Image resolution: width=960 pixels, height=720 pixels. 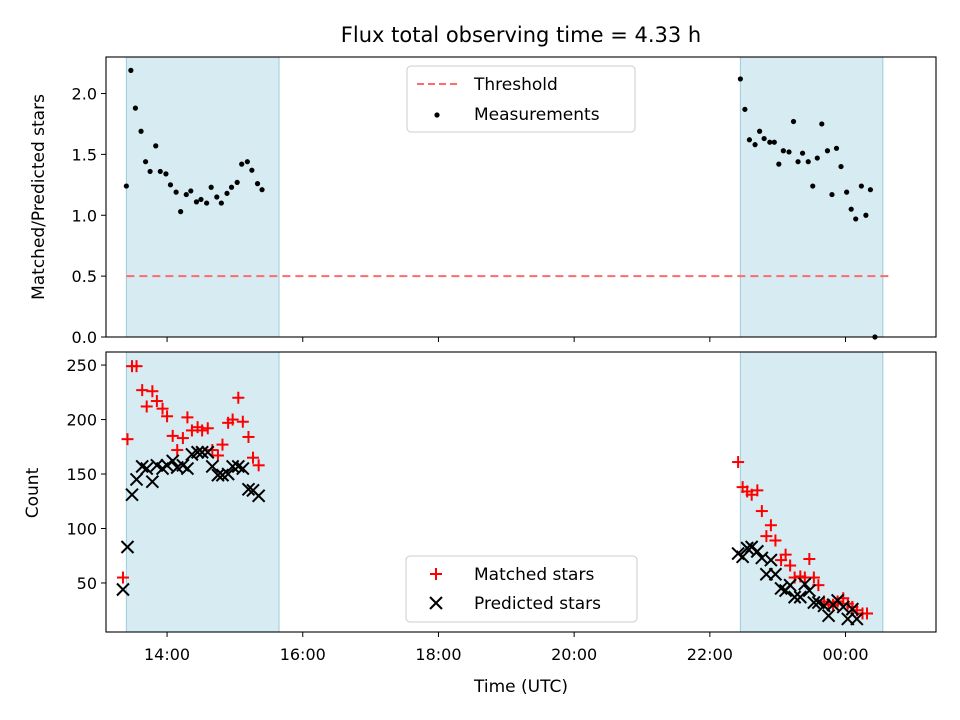 I want to click on y-tick-label: 2.0, so click(x=84, y=94).